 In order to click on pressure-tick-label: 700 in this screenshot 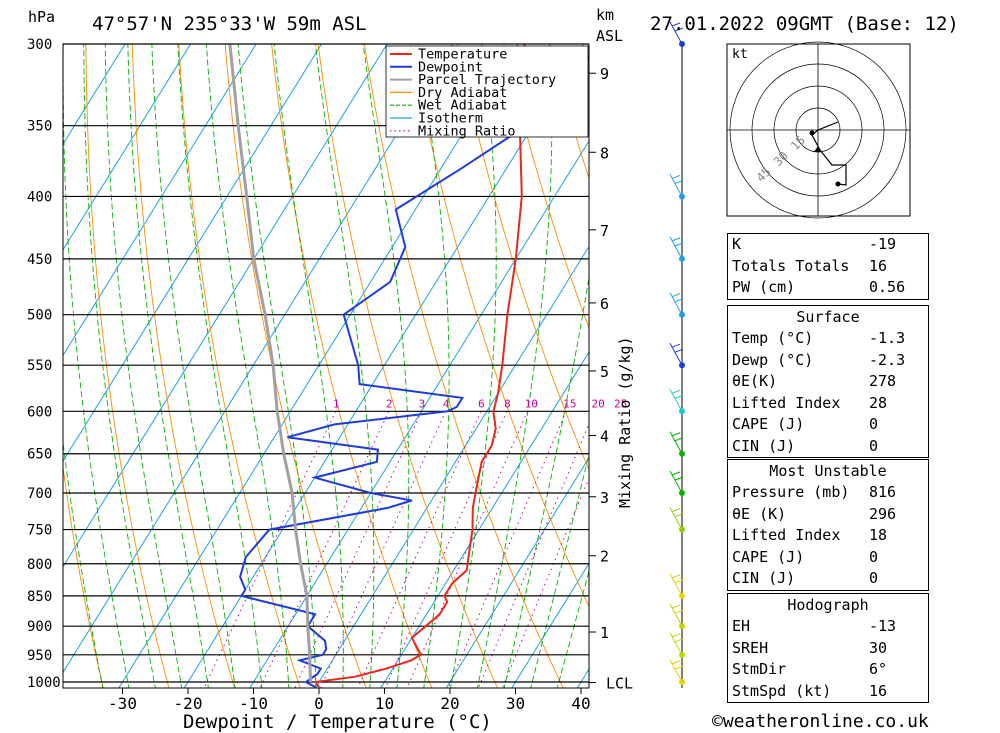, I will do `click(39, 494)`.